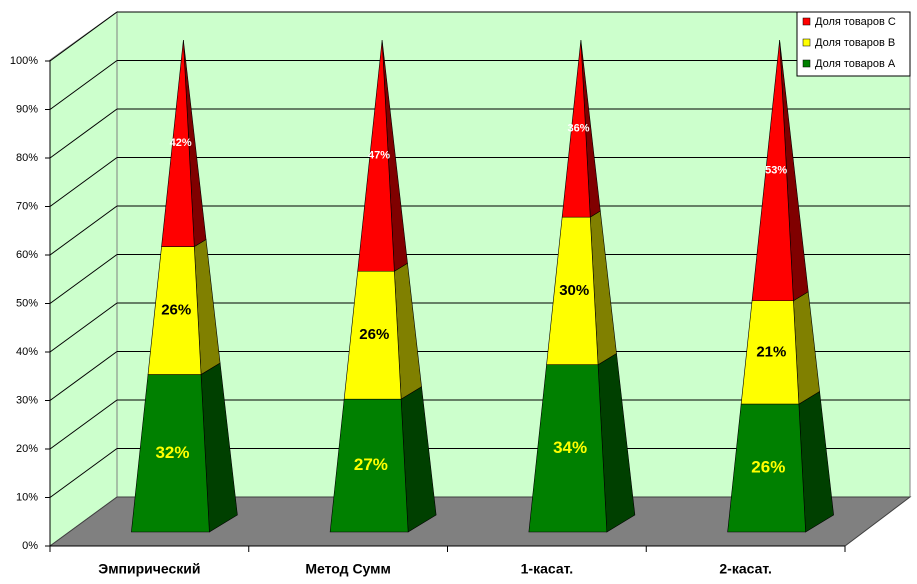 The width and height of the screenshot is (917, 584). What do you see at coordinates (27, 255) in the screenshot?
I see `y-tick-label: 60%` at bounding box center [27, 255].